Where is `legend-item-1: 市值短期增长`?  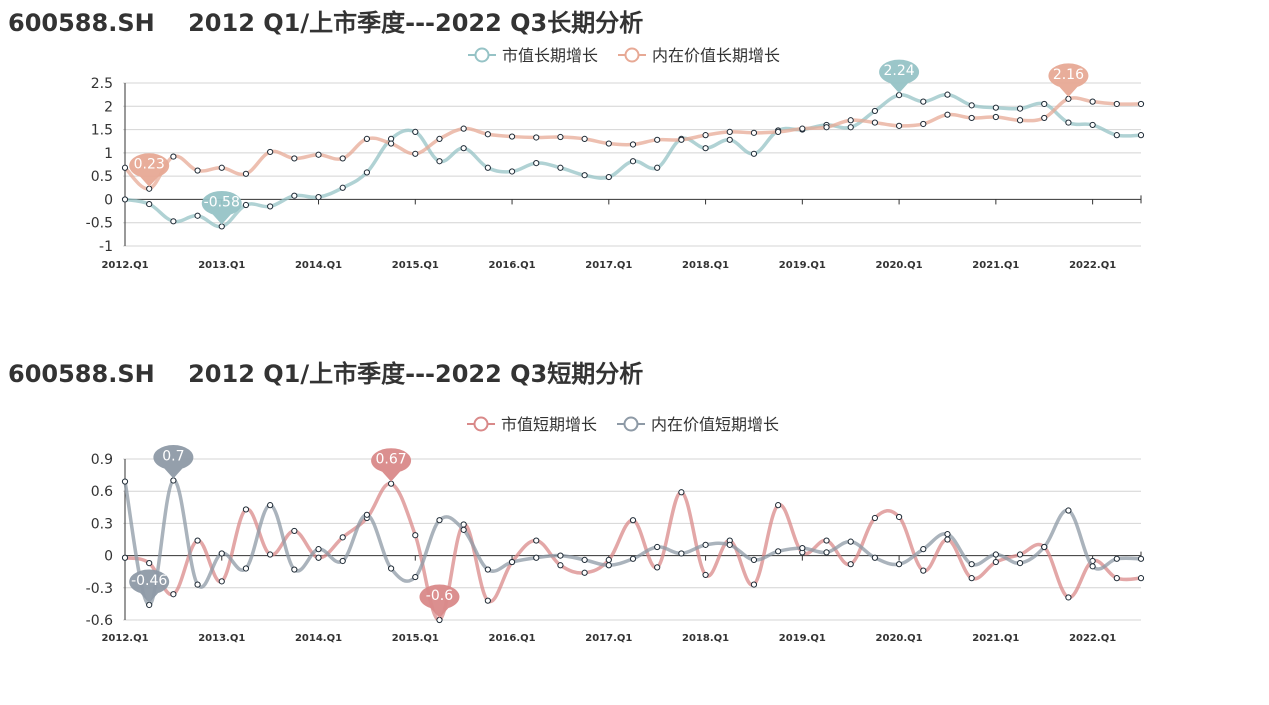 legend-item-1: 市值短期增长 is located at coordinates (532, 424).